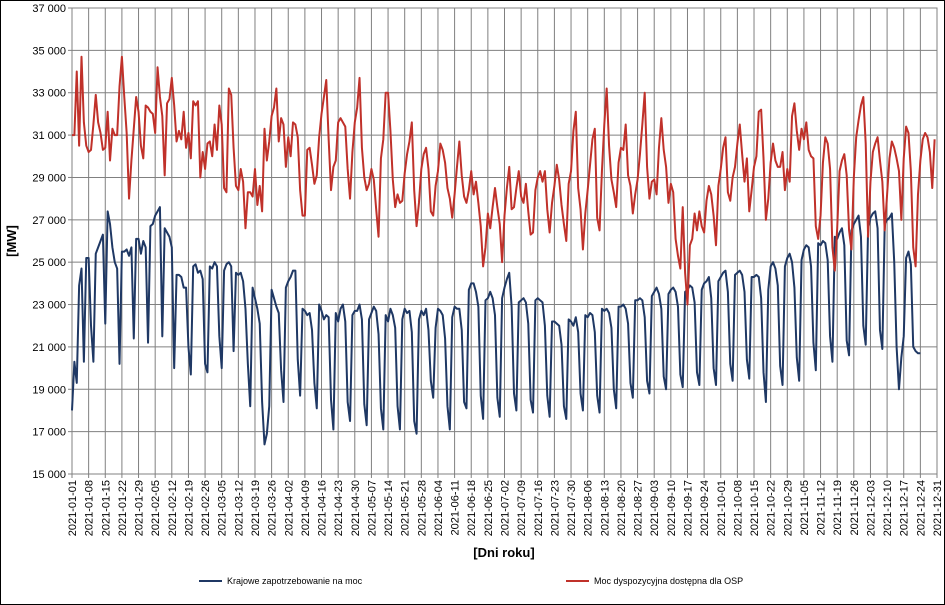  What do you see at coordinates (938, 508) in the screenshot?
I see `x-tick-label: 2021-12-31` at bounding box center [938, 508].